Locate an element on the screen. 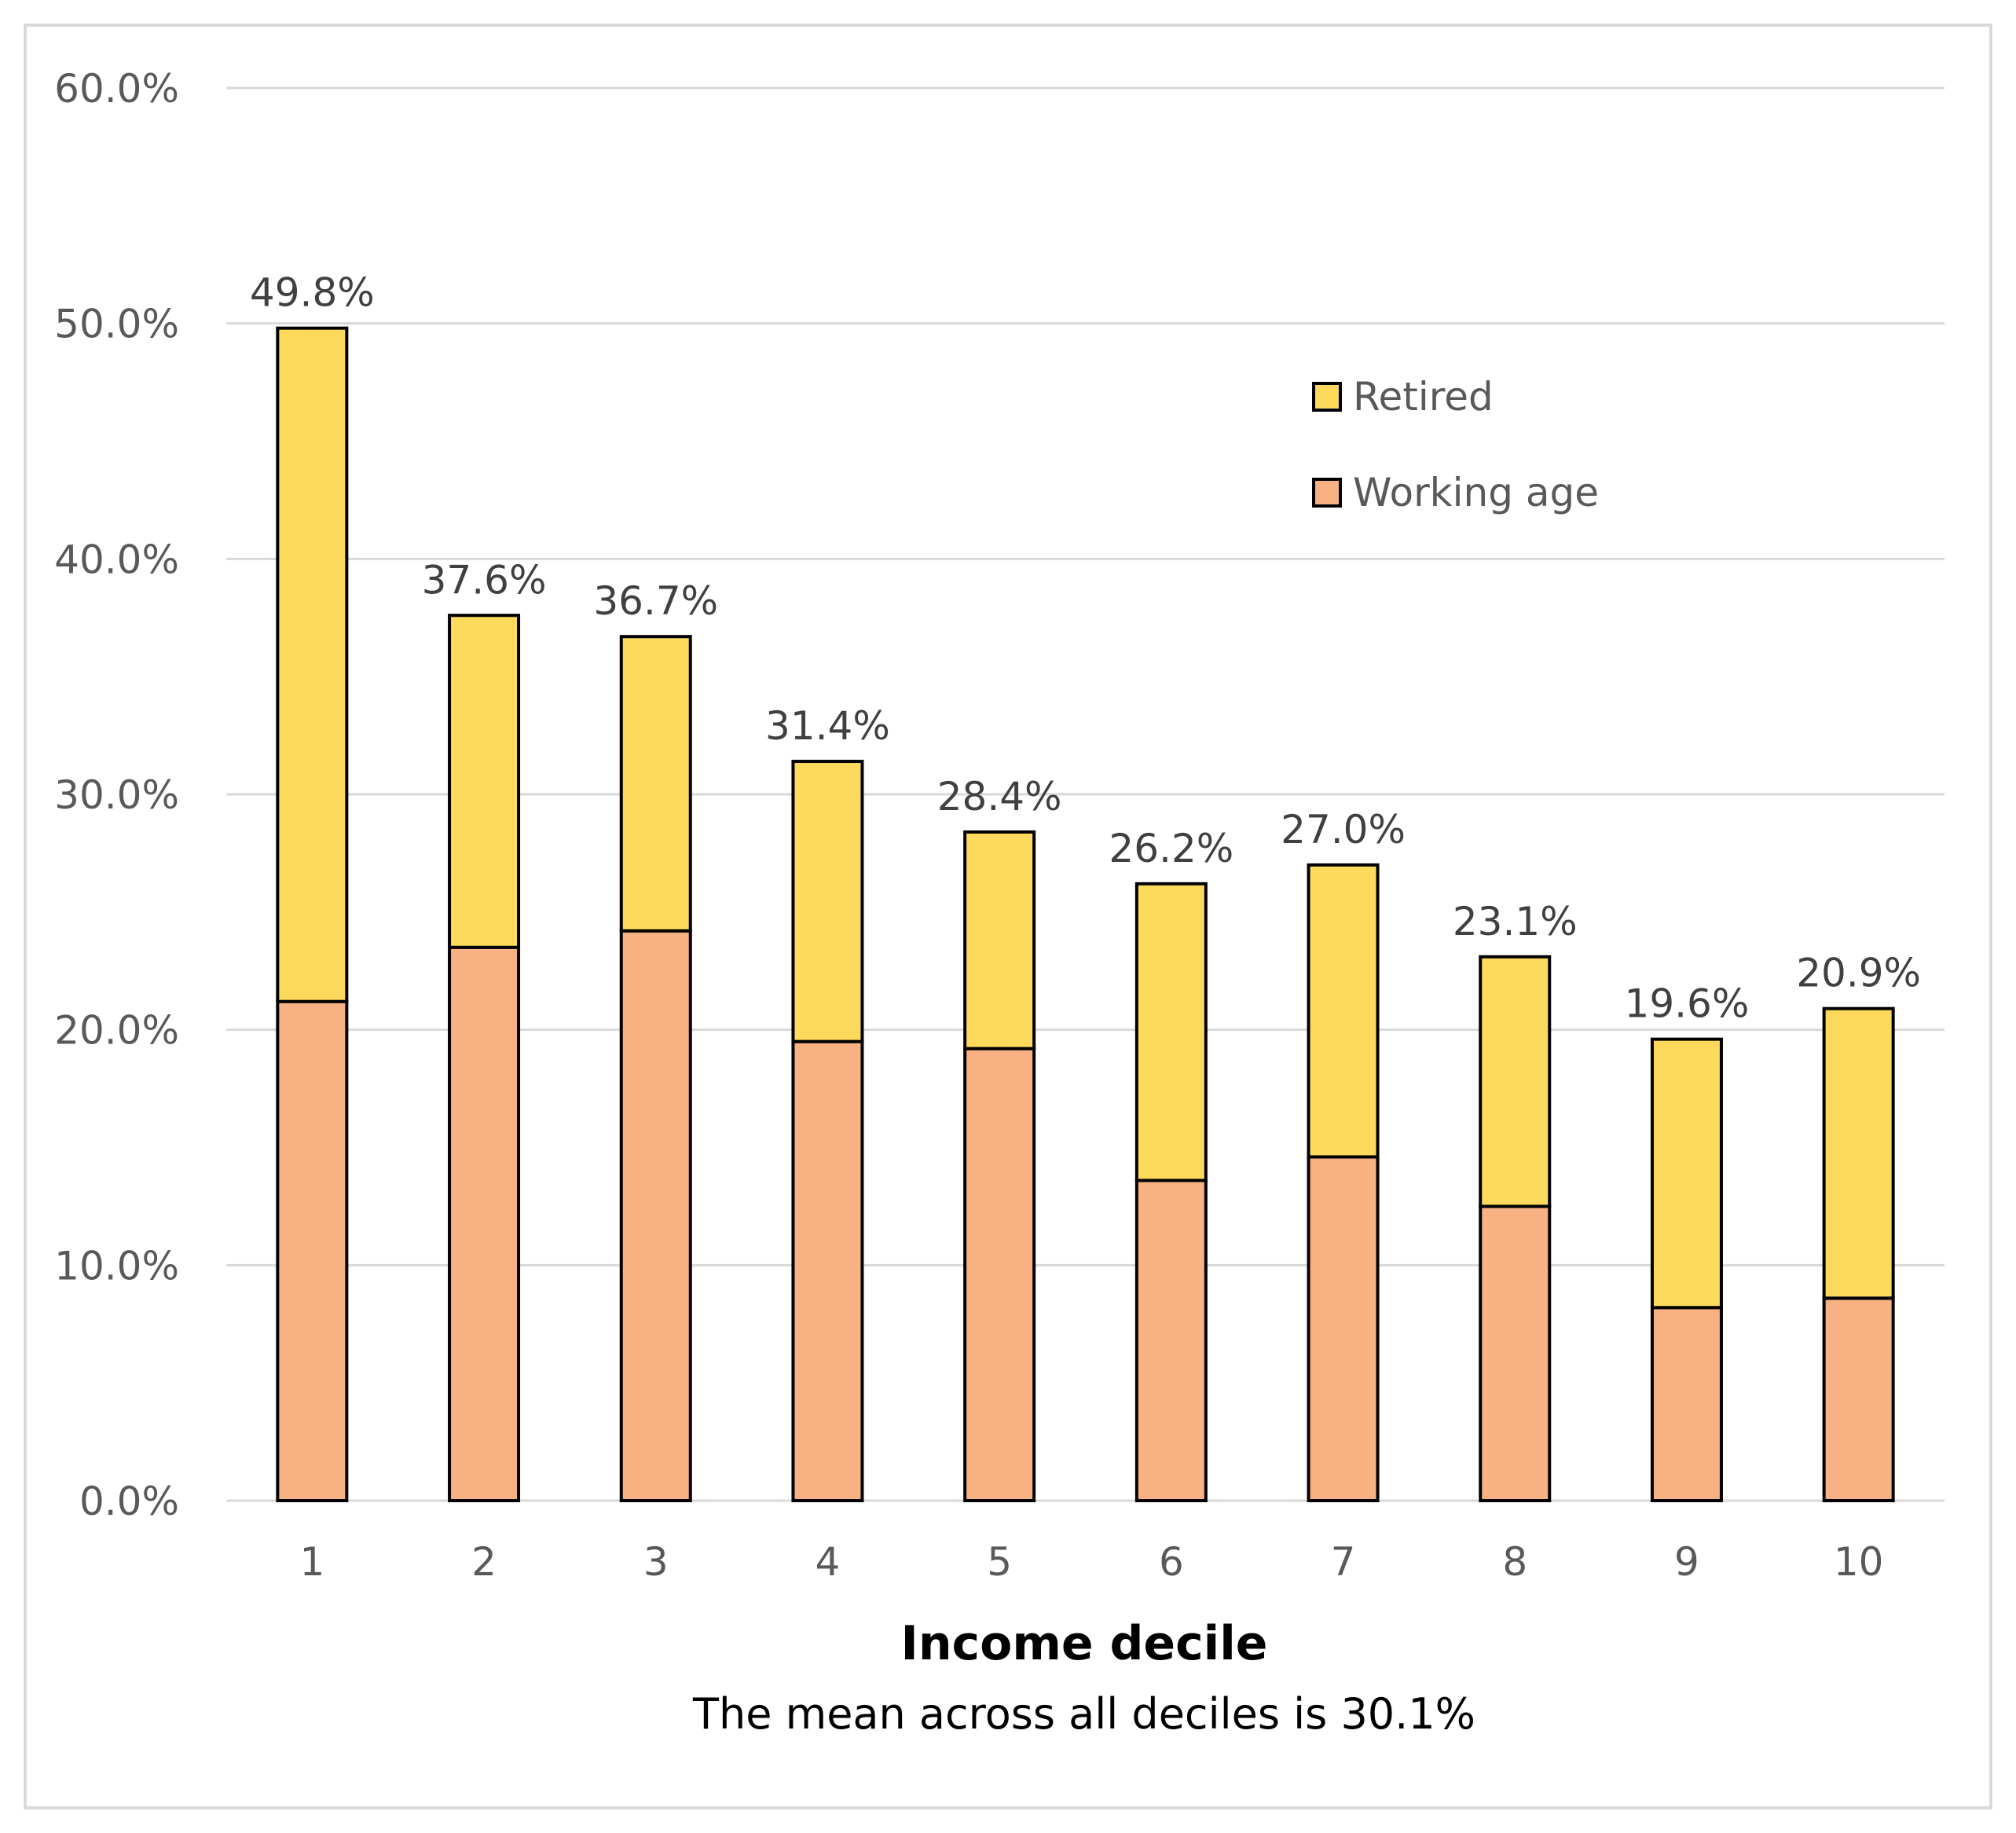 The image size is (2016, 1833). total-data-label: 23.1% is located at coordinates (1515, 922).